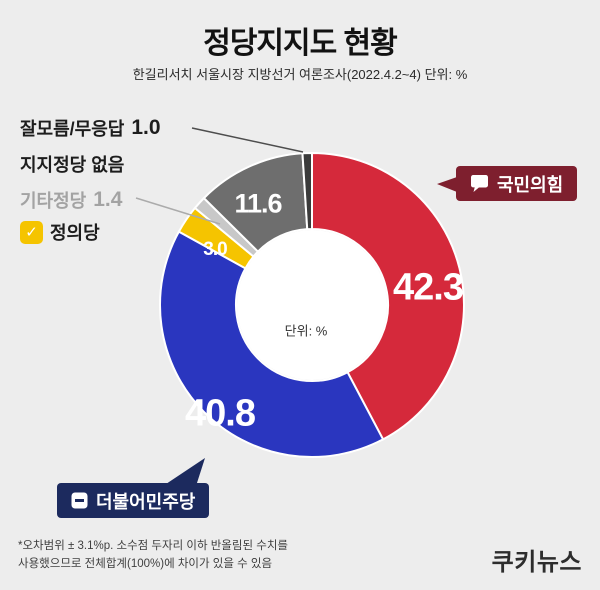 Image resolution: width=600 pixels, height=590 pixels. I want to click on callout-dp: 더불어민주당, so click(133, 500).